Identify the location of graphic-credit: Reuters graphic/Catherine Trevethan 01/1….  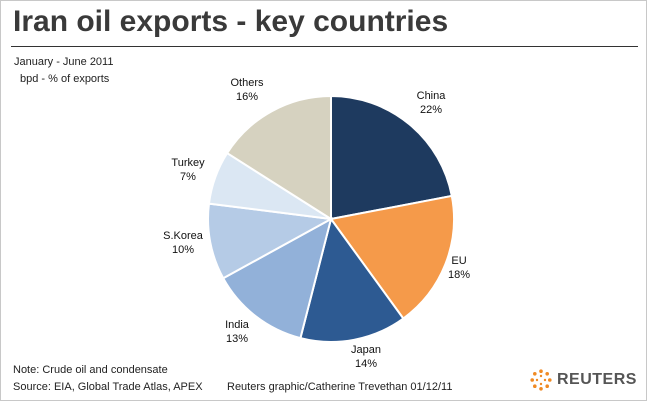
(340, 387).